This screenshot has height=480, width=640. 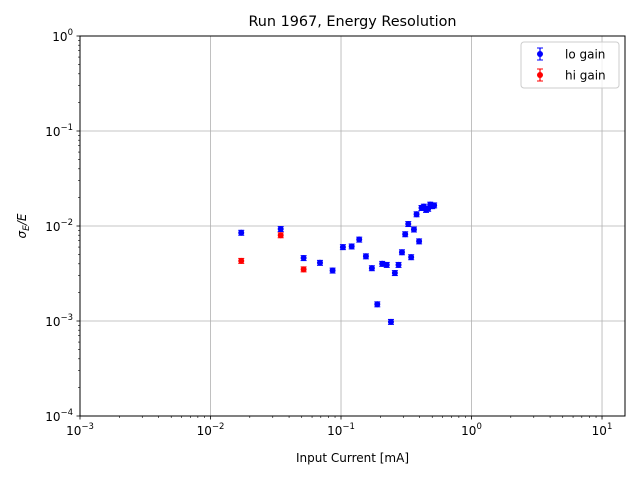 I want to click on x-tick-label: 10⁻³, so click(x=80, y=430).